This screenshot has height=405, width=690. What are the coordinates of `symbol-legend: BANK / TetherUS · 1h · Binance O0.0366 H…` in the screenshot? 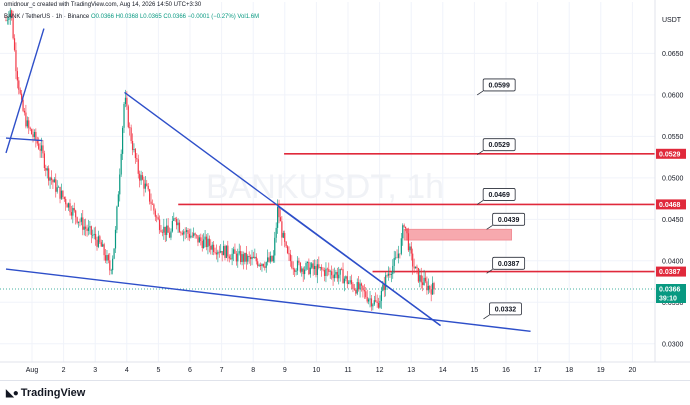 It's located at (131, 17).